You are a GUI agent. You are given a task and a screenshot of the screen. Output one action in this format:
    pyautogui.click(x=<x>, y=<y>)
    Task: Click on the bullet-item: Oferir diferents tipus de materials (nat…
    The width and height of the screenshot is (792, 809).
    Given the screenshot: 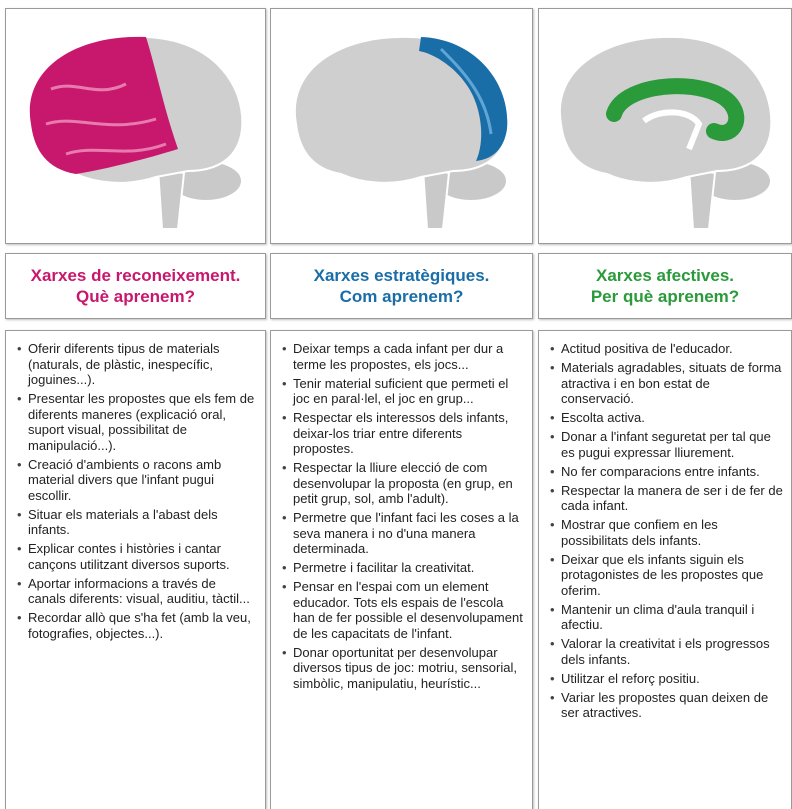 What is the action you would take?
    pyautogui.click(x=137, y=364)
    